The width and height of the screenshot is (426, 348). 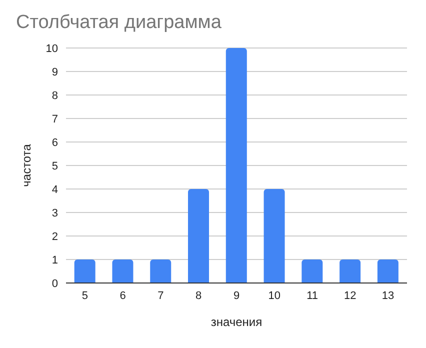 What do you see at coordinates (55, 190) in the screenshot?
I see `y-tick-label: 4` at bounding box center [55, 190].